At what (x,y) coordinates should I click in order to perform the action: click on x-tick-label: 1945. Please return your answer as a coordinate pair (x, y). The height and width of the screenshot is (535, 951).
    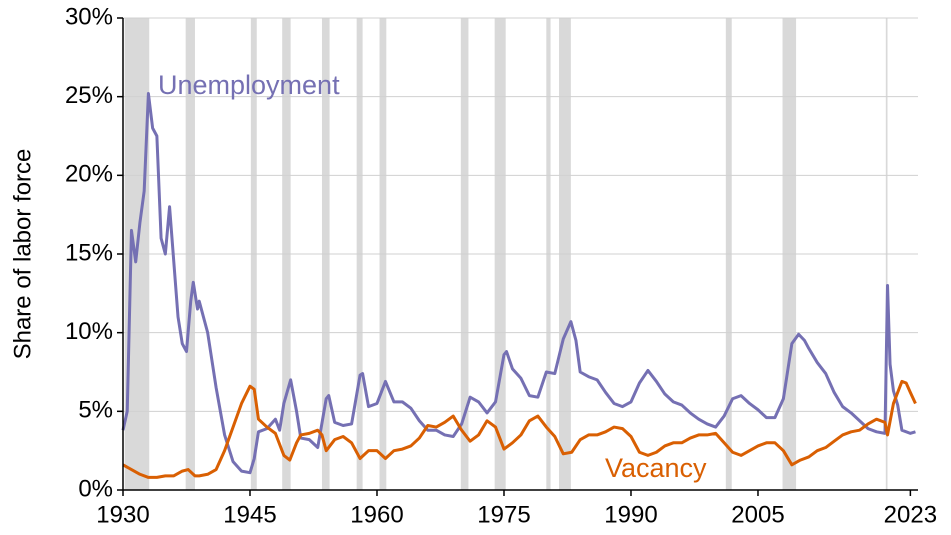
    Looking at the image, I should click on (249, 514).